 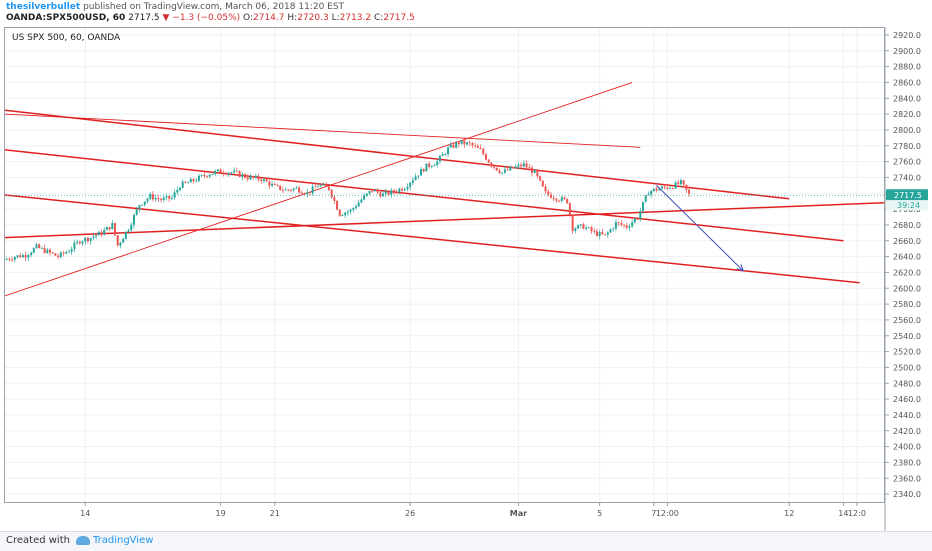 I want to click on footer-text: Created with TradingView, so click(x=79, y=540).